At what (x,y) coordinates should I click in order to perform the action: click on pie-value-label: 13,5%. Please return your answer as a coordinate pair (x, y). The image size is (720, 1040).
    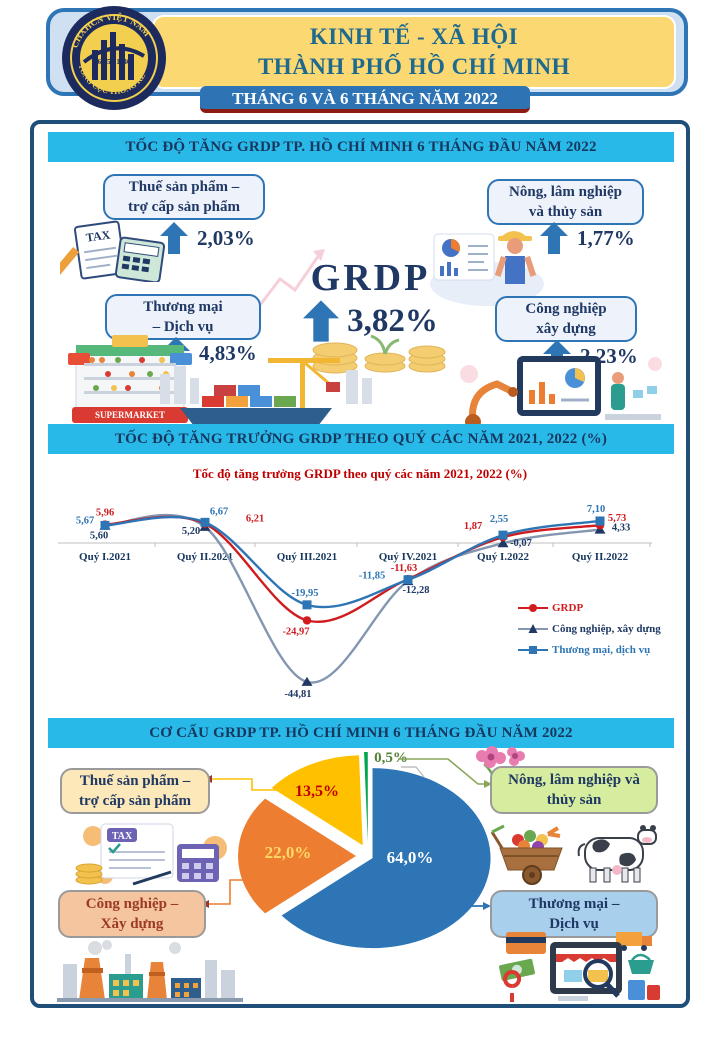
    Looking at the image, I should click on (317, 791).